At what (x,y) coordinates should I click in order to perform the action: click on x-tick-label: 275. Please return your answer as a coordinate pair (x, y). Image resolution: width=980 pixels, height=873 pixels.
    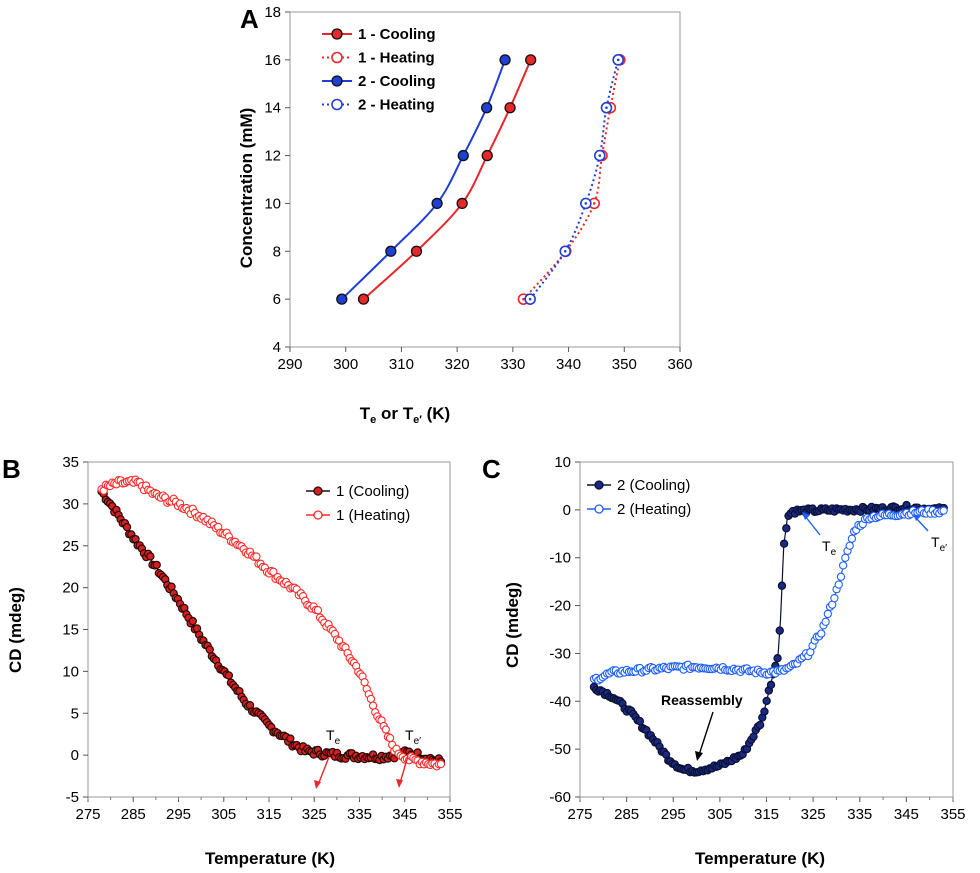
    Looking at the image, I should click on (87, 814).